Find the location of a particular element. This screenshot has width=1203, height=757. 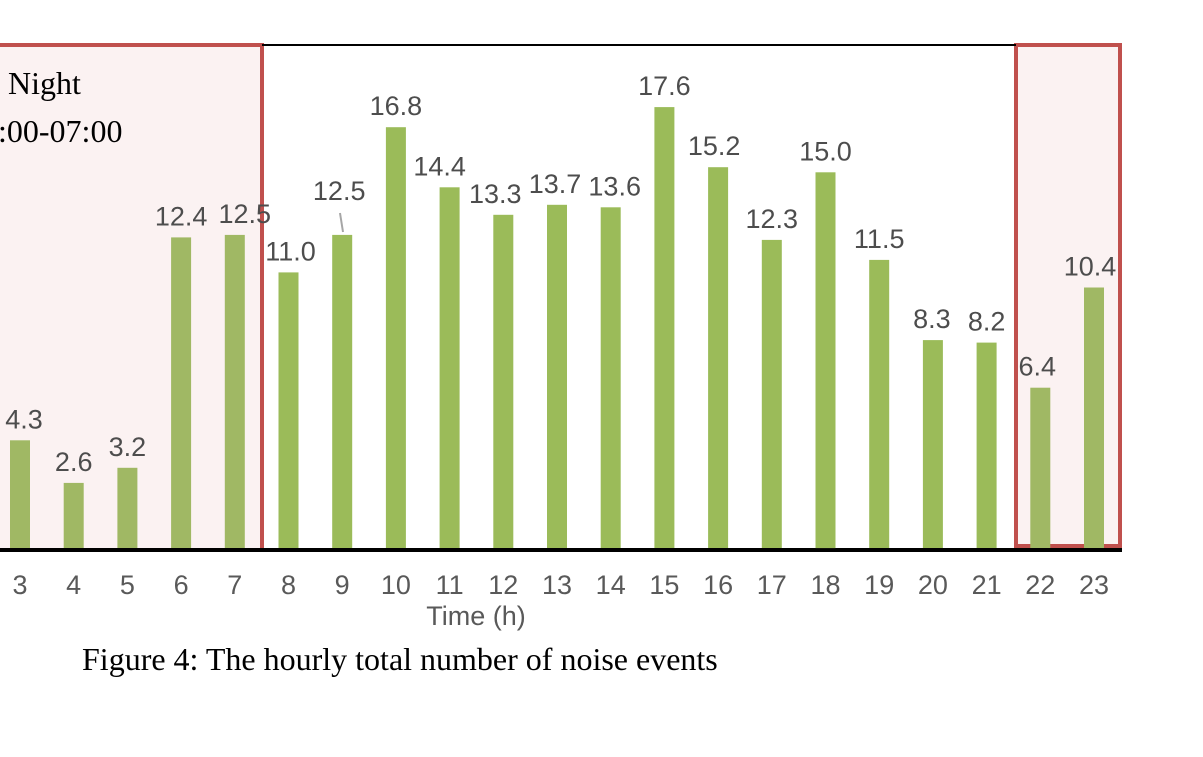

x-tick-label-16: 16 is located at coordinates (718, 585).